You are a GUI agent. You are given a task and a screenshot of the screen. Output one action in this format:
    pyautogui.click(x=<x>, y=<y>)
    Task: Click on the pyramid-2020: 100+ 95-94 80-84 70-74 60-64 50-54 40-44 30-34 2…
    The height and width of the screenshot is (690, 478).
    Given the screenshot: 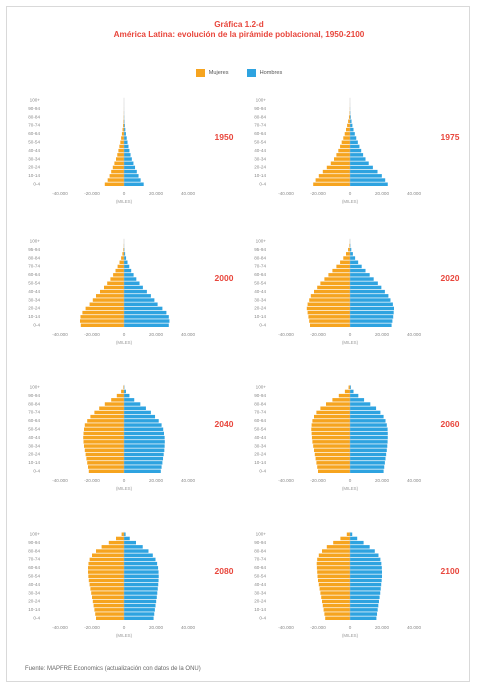 What is the action you would take?
    pyautogui.click(x=356, y=292)
    